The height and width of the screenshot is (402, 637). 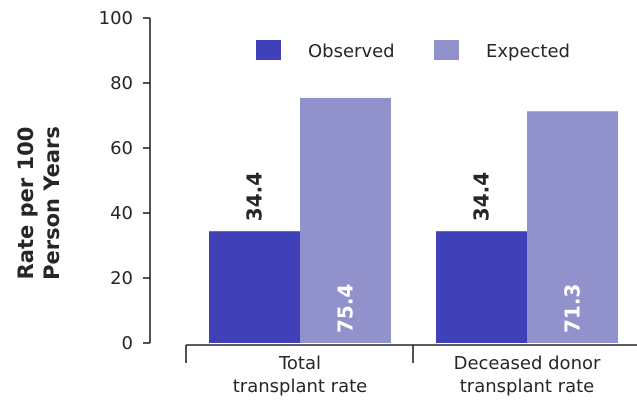 What do you see at coordinates (527, 363) in the screenshot?
I see `x-category-label: Deceased donor` at bounding box center [527, 363].